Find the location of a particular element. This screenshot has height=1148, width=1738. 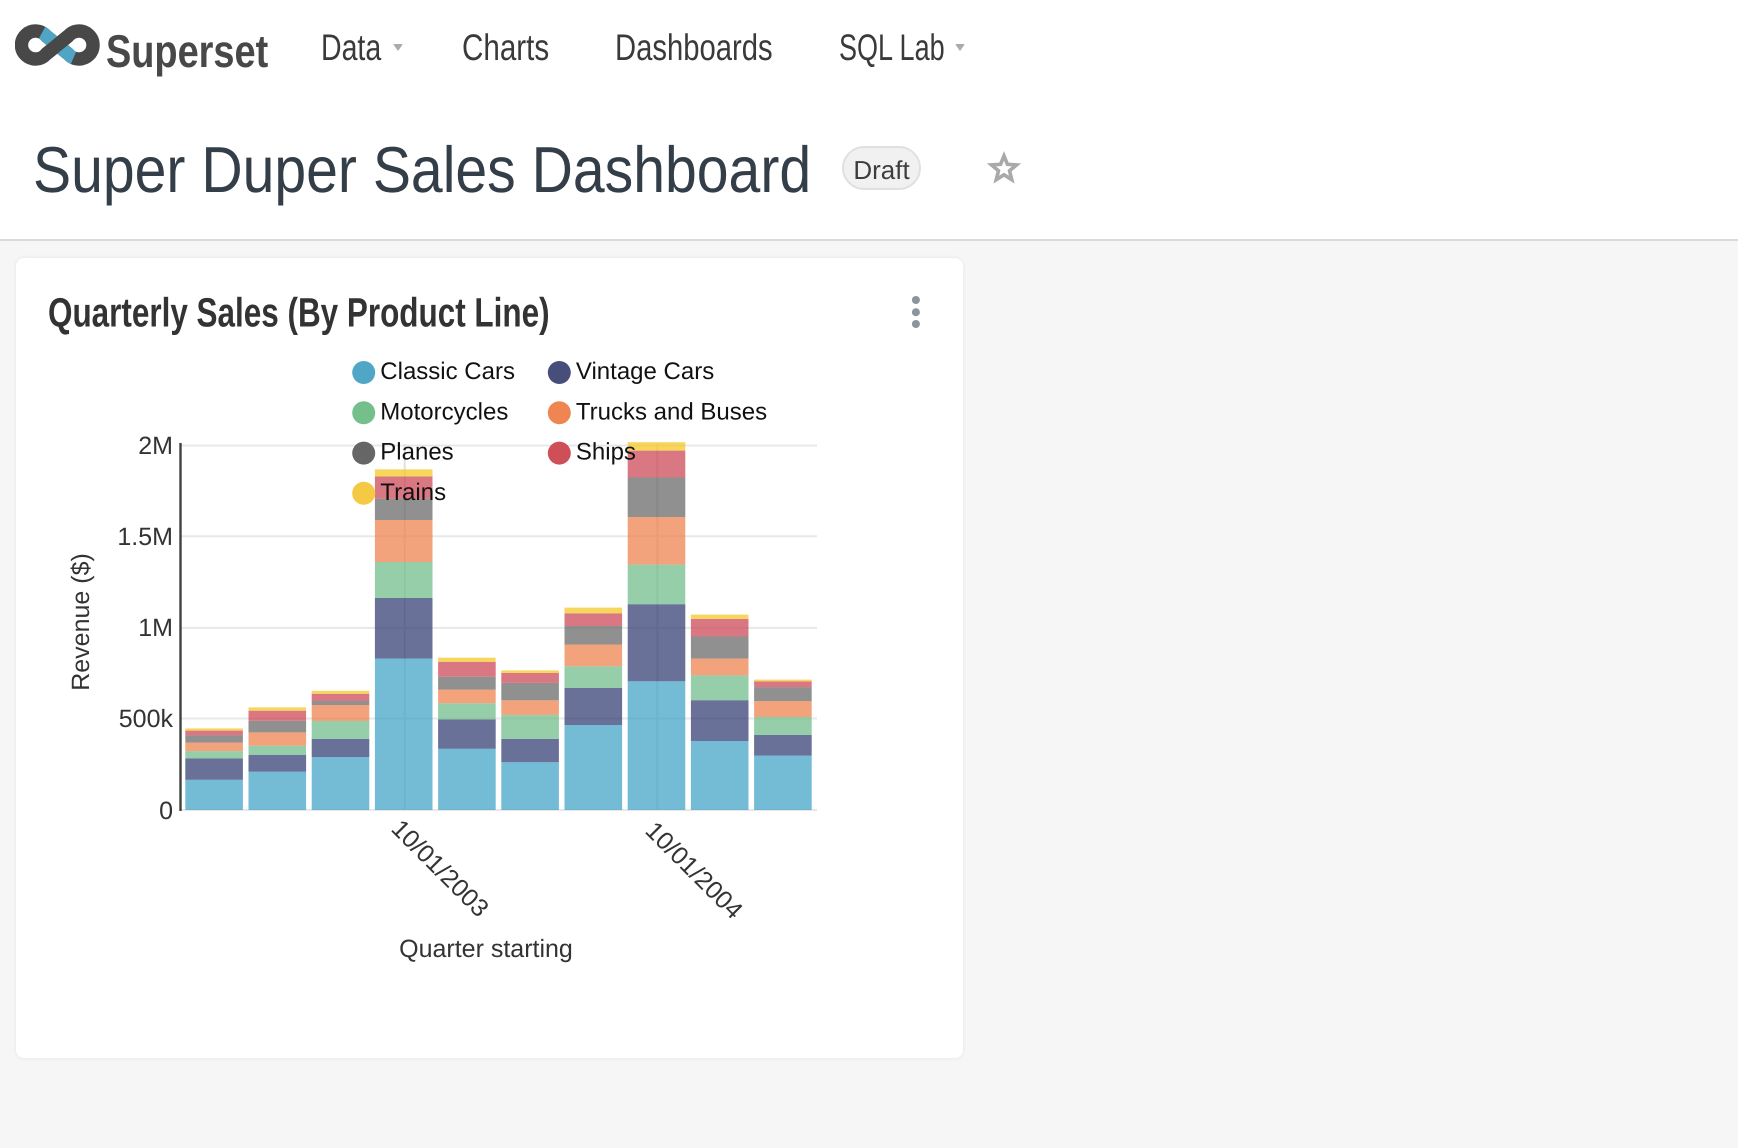

svg-text: Super Duper Sales Dashboard is located at coordinates (422, 169).